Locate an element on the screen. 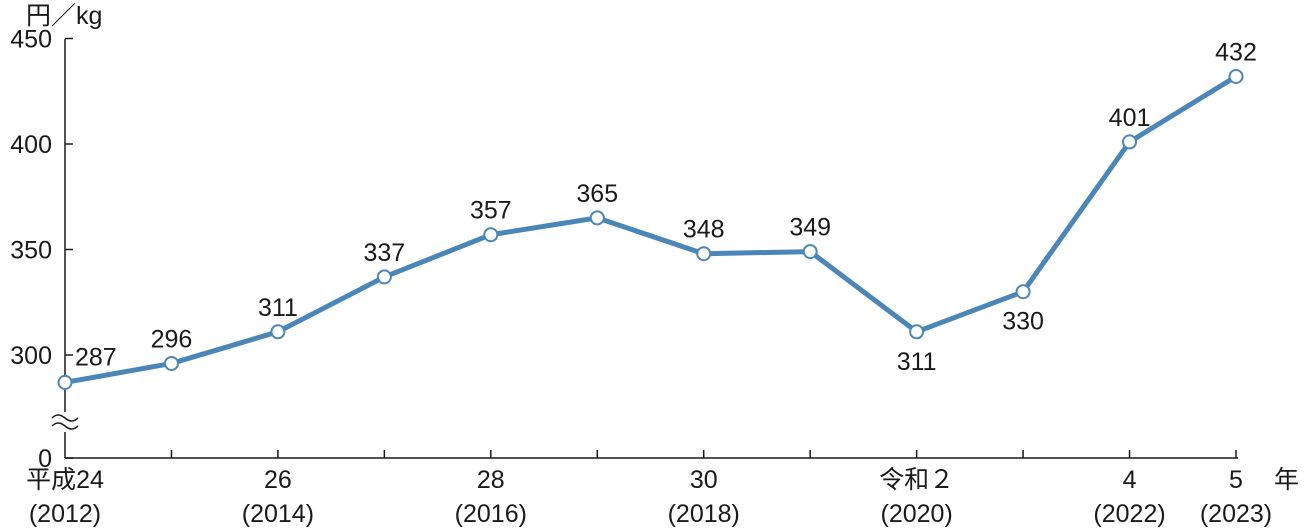 This screenshot has height=529, width=1304. data-label: 349 is located at coordinates (810, 228).